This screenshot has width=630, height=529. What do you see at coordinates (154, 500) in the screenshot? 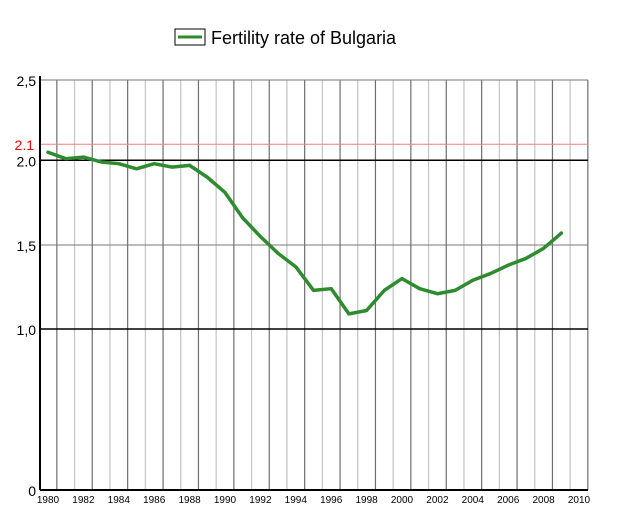
I see `x-tick-label: 1986` at bounding box center [154, 500].